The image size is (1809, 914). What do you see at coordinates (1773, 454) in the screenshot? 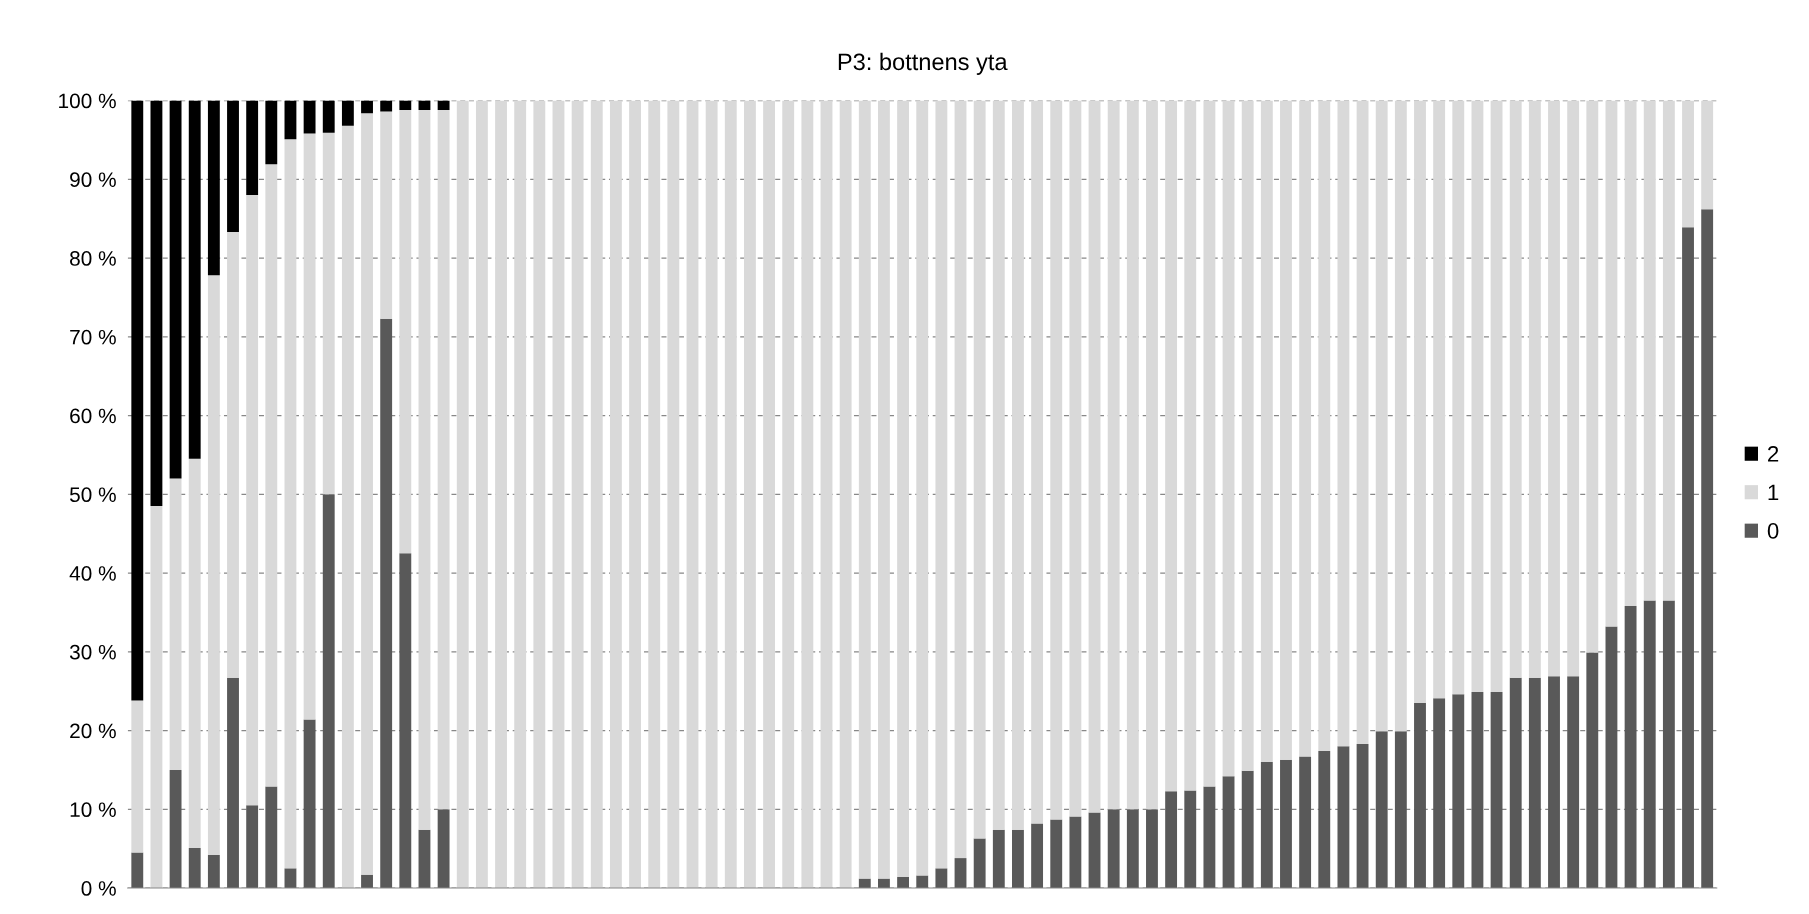
I see `legend-label: 2` at bounding box center [1773, 454].